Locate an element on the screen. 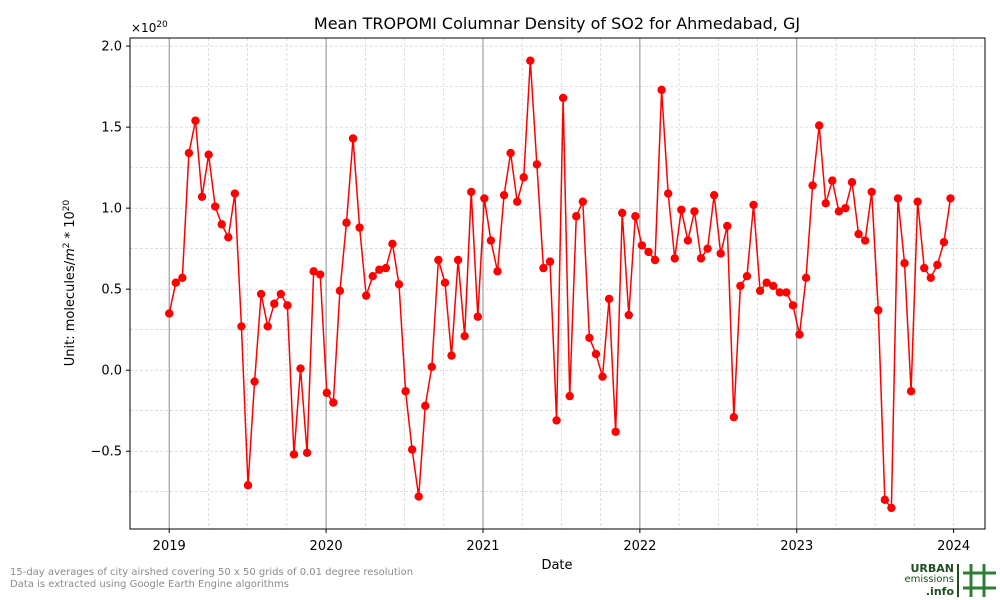 Image resolution: width=1000 pixels, height=600 pixels. y-tick-label: −0.5 is located at coordinates (106, 452).